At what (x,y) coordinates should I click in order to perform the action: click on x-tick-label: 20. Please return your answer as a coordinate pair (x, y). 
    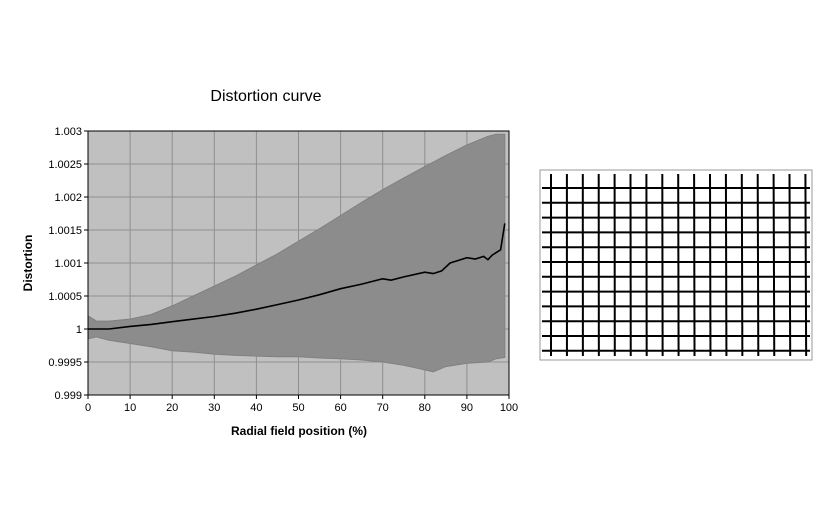
    Looking at the image, I should click on (172, 408).